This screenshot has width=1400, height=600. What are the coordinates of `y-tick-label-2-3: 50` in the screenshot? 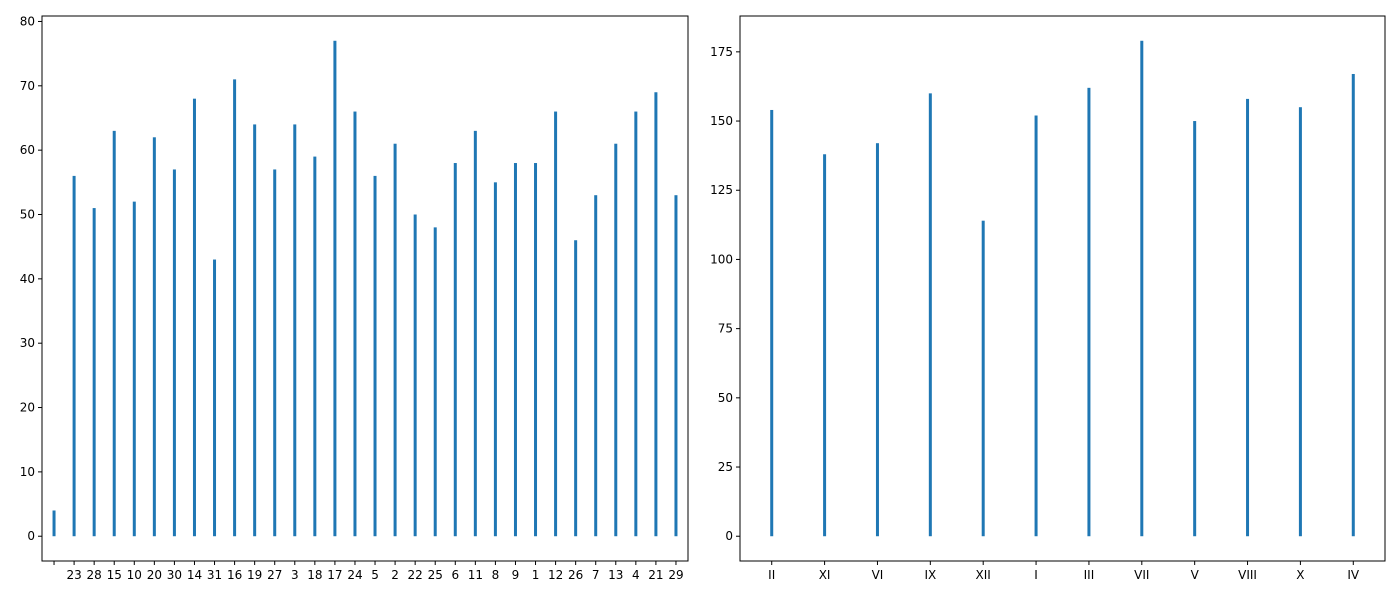 It's located at (725, 398).